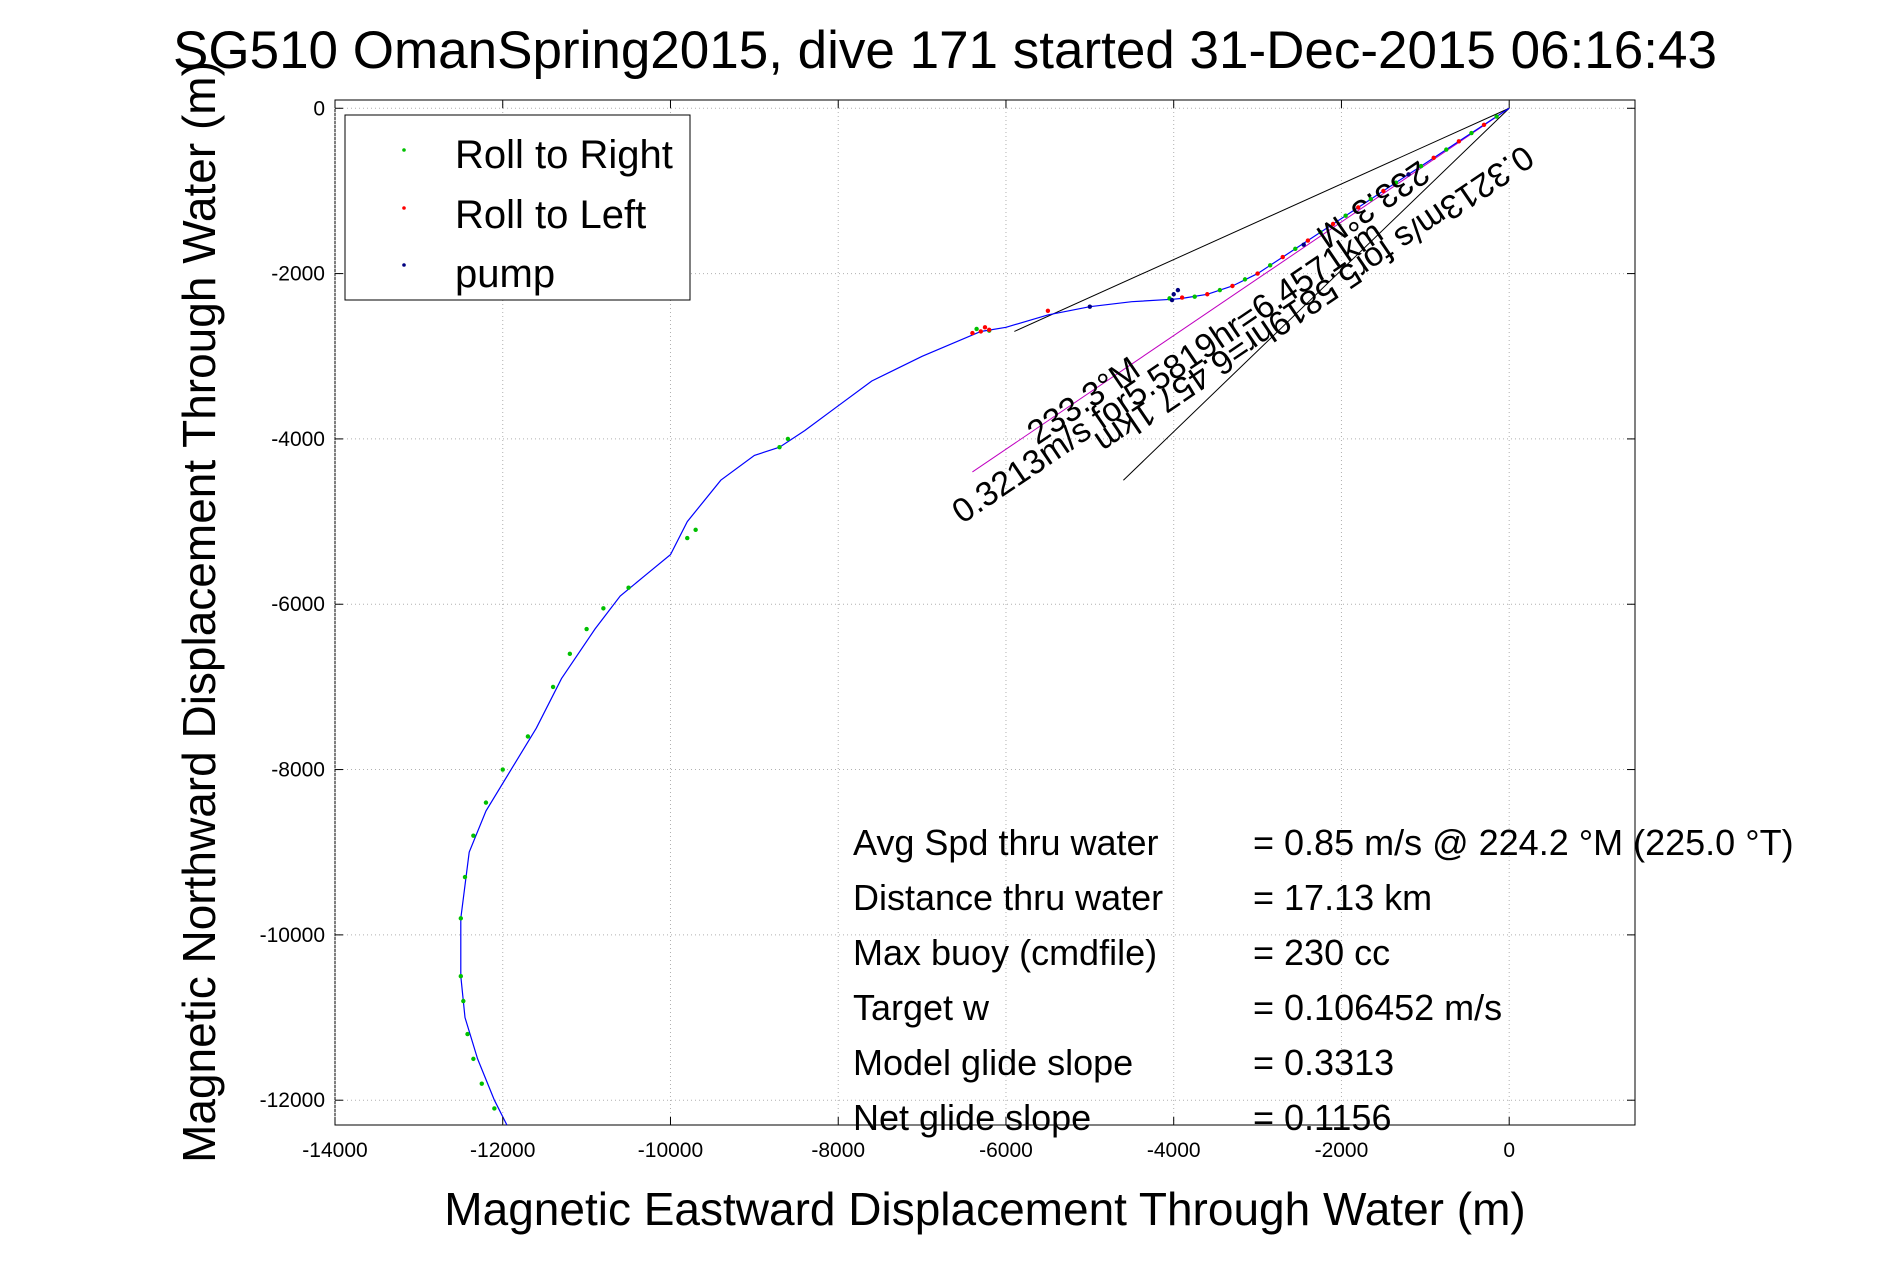  What do you see at coordinates (1006, 1150) in the screenshot?
I see `x-tick-label: -6000` at bounding box center [1006, 1150].